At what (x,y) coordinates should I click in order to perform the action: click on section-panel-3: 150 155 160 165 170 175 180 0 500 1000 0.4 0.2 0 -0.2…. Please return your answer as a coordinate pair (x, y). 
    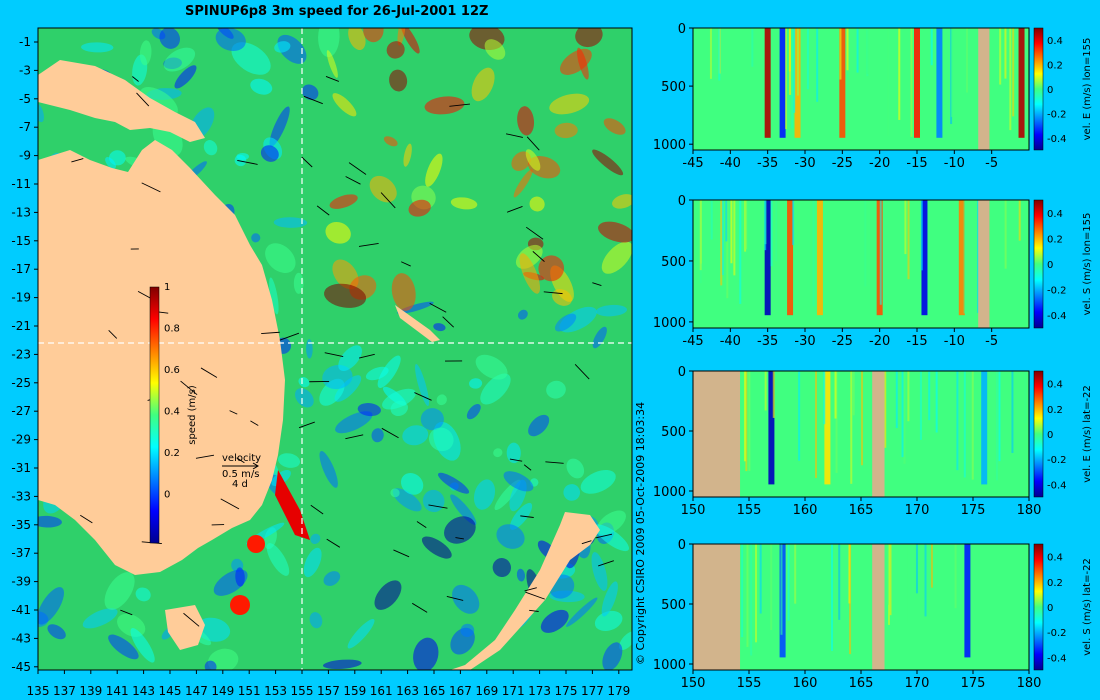
    Looking at the image, I should click on (873, 441).